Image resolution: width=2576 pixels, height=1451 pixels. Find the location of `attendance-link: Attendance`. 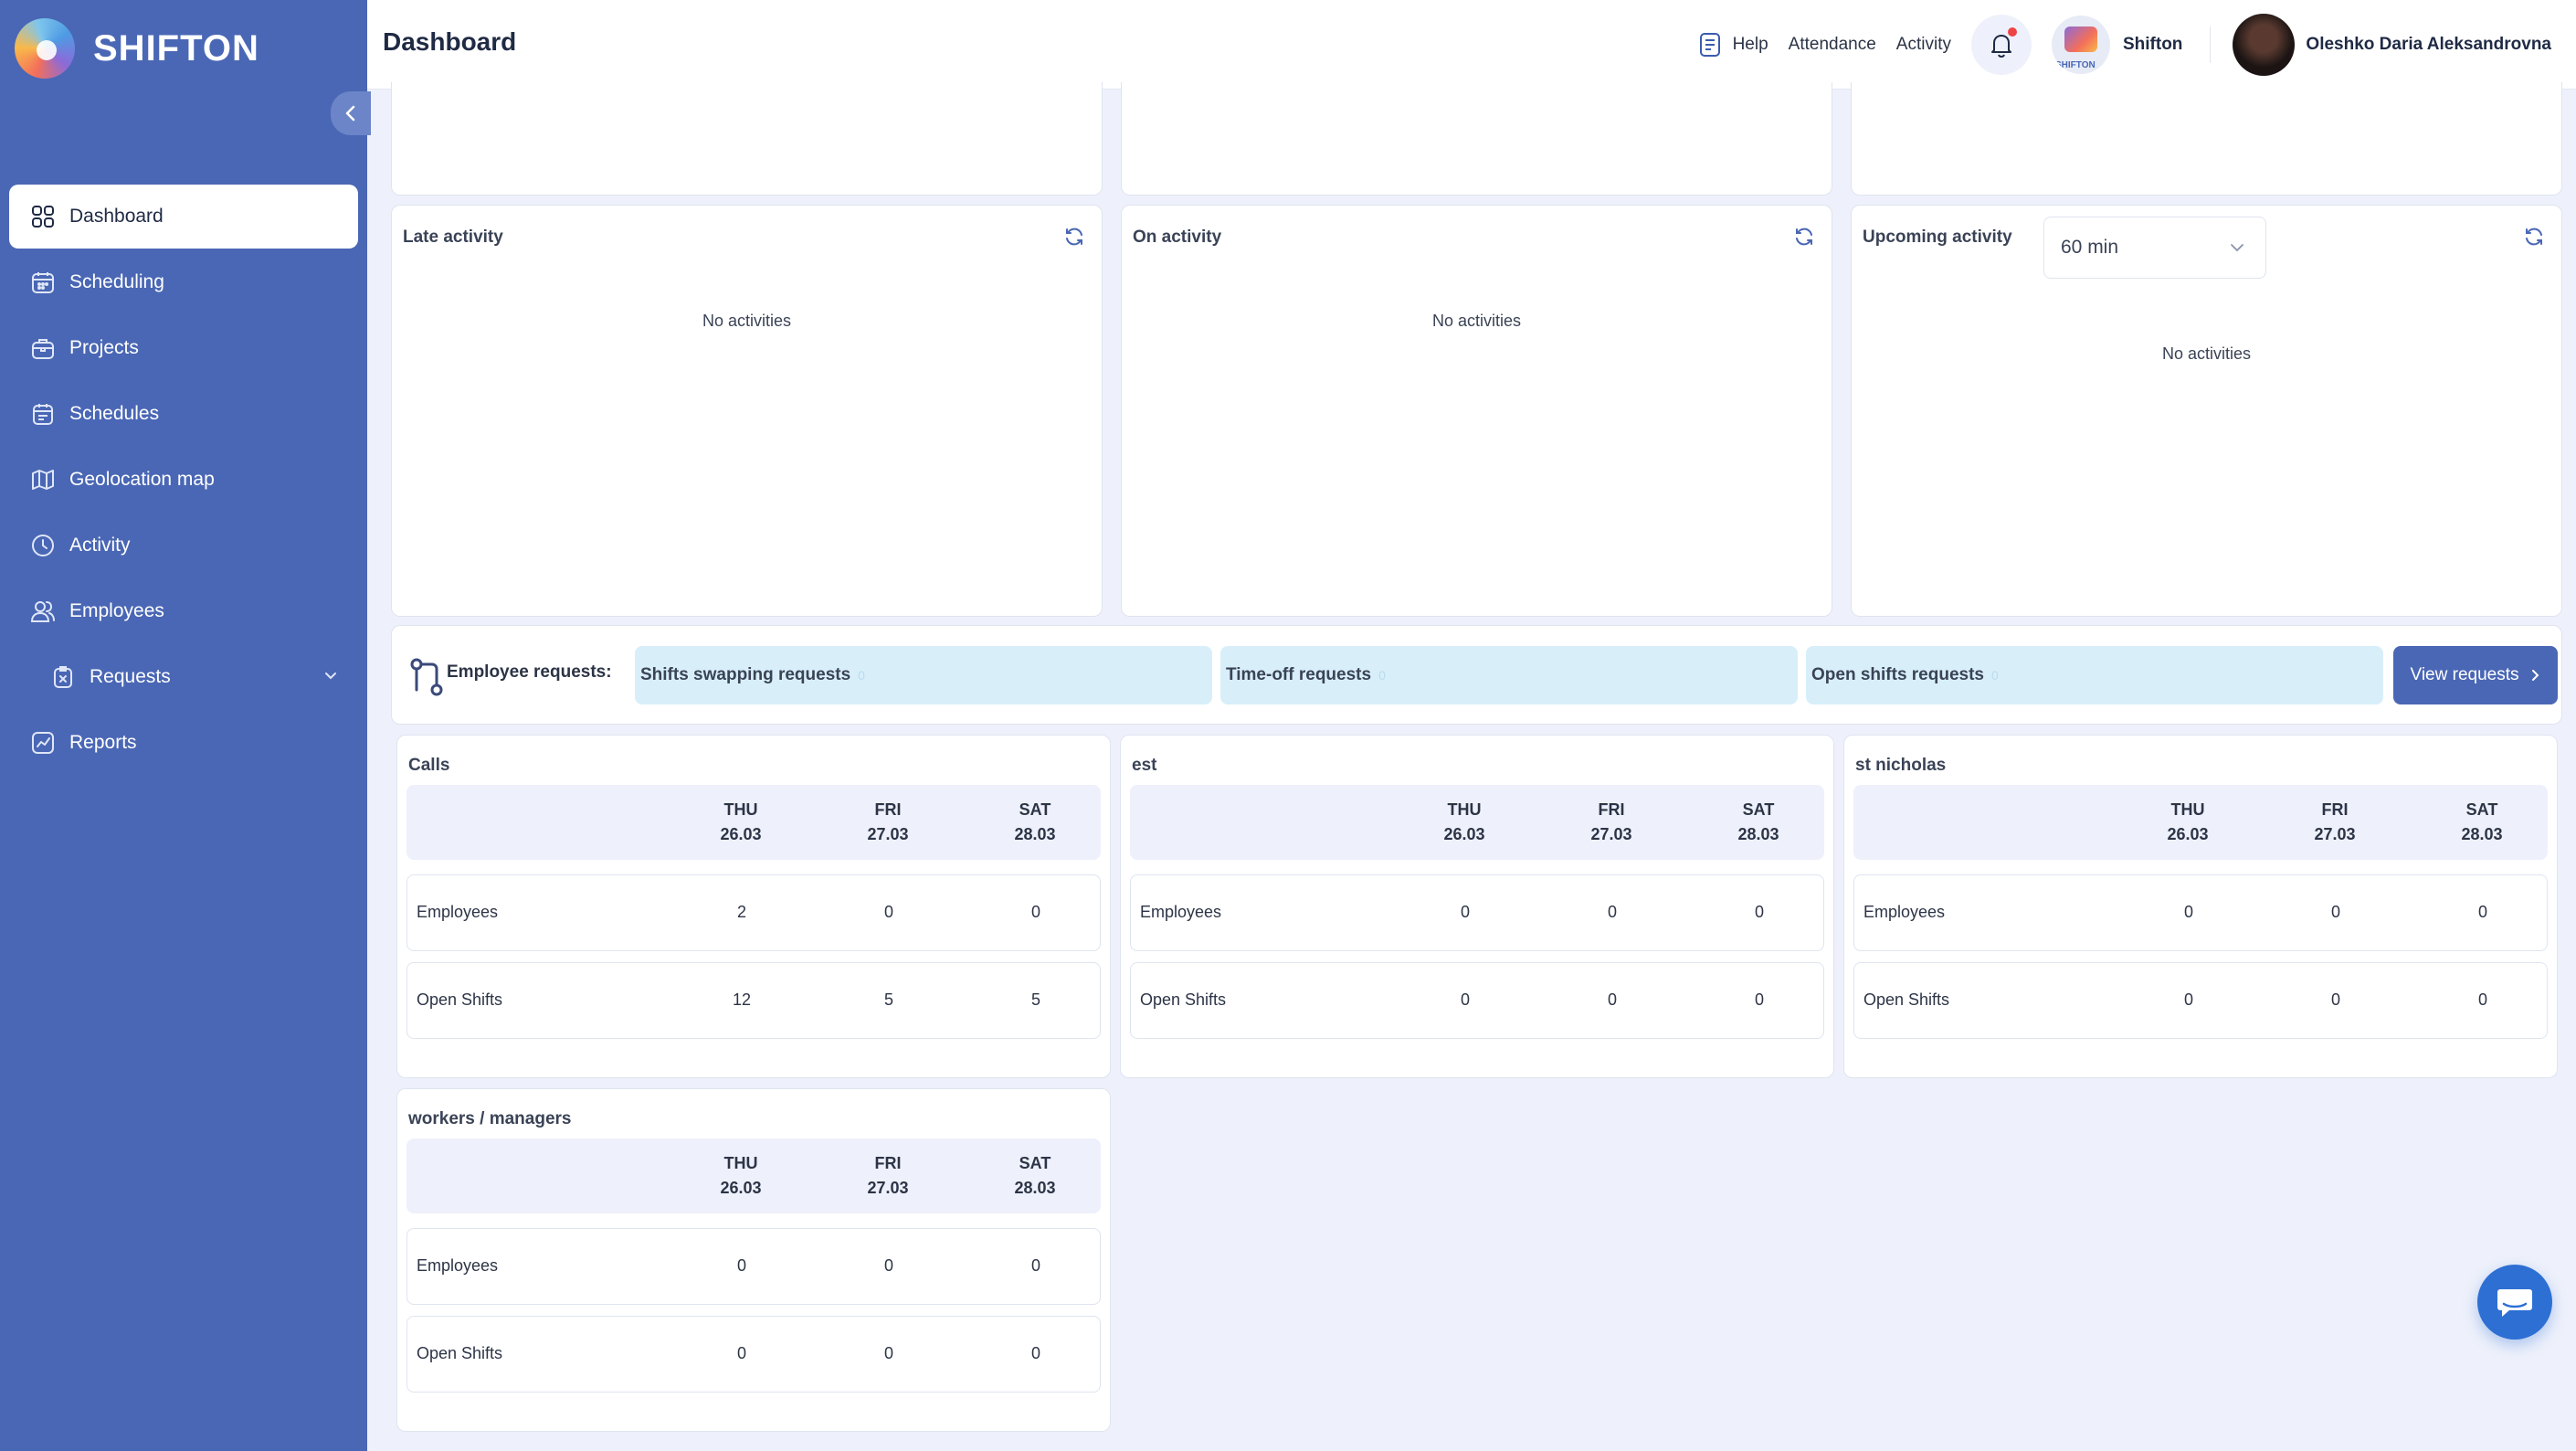

attendance-link: Attendance is located at coordinates (1832, 44).